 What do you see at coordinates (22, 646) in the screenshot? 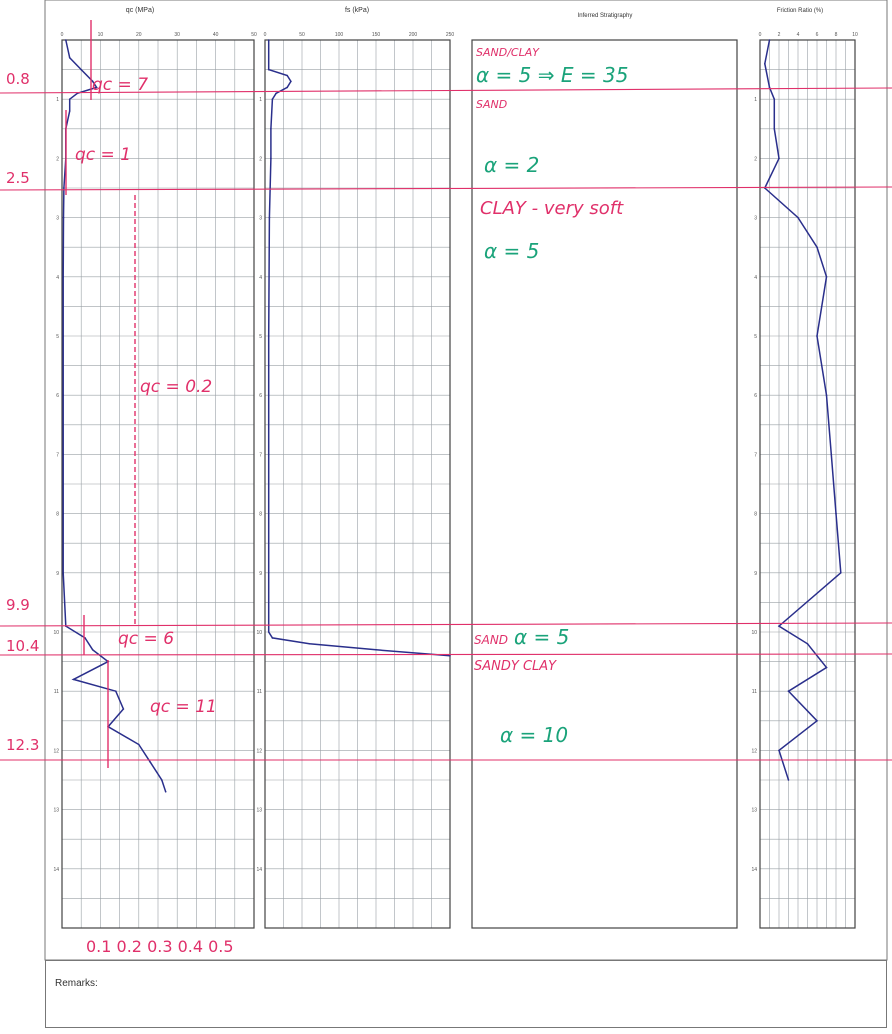
I see `depth-label: 10.4` at bounding box center [22, 646].